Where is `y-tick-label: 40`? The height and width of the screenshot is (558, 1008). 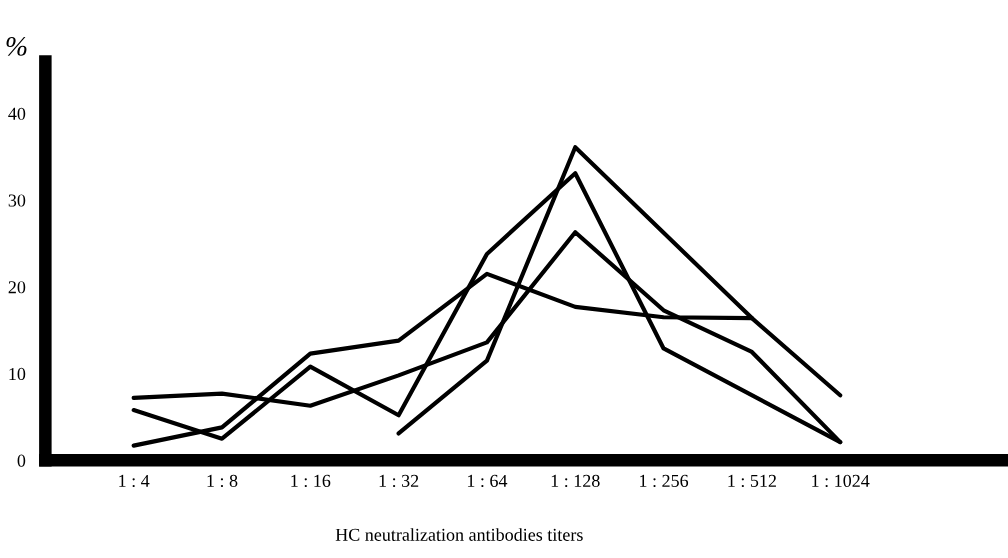 y-tick-label: 40 is located at coordinates (17, 113).